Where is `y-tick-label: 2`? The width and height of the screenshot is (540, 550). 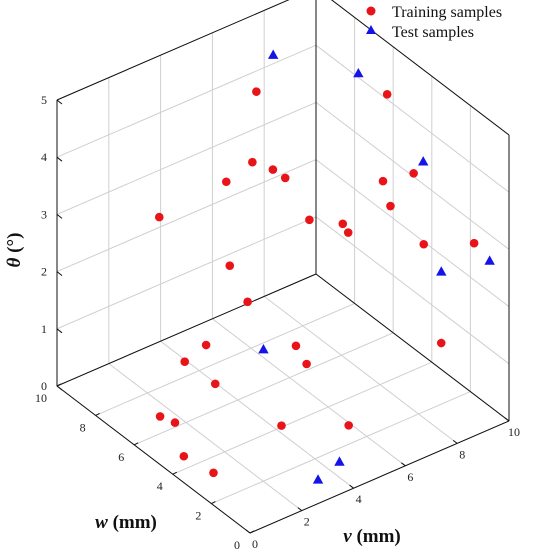 y-tick-label: 2 is located at coordinates (198, 516).